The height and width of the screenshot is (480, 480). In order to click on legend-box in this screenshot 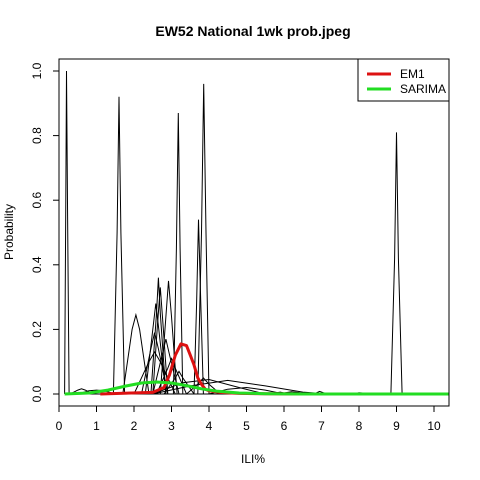, I will do `click(403, 80)`.